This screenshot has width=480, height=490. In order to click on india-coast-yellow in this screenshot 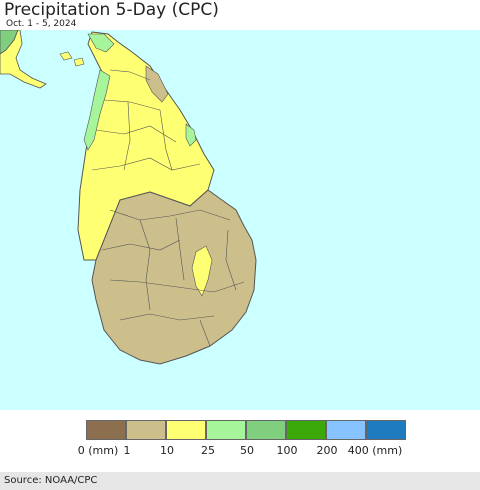, I will do `click(23, 59)`.